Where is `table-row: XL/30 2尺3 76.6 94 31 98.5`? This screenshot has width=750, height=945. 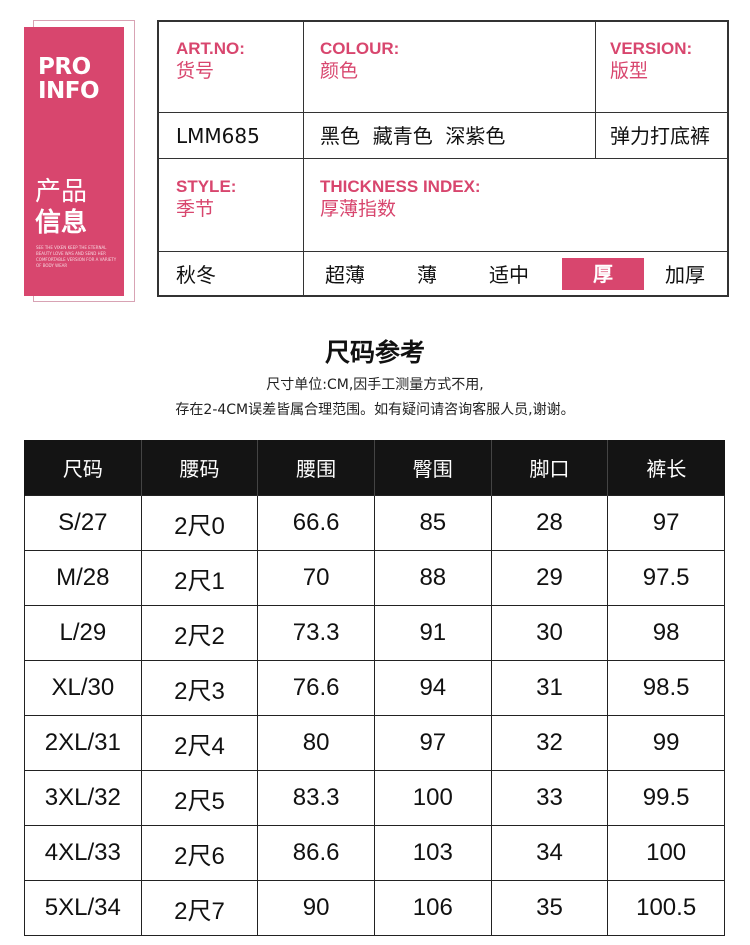 table-row: XL/30 2尺3 76.6 94 31 98.5 is located at coordinates (374, 688).